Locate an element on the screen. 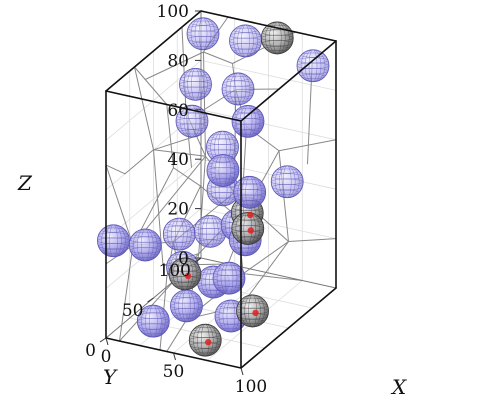  z-tick-label: 100 is located at coordinates (173, 12).